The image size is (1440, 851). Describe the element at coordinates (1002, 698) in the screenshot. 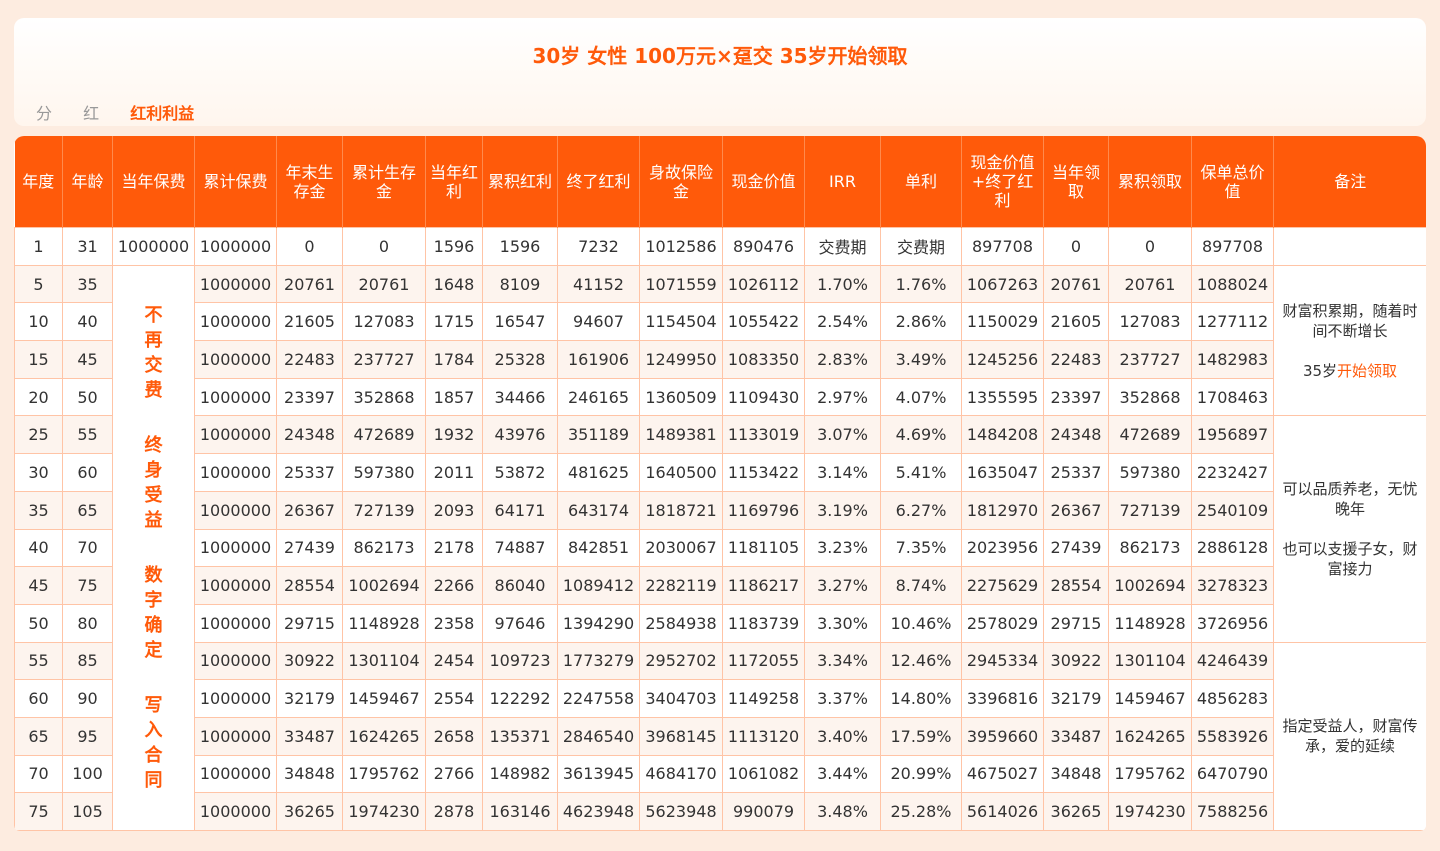

I see `table-cell: 3396816` at that location.